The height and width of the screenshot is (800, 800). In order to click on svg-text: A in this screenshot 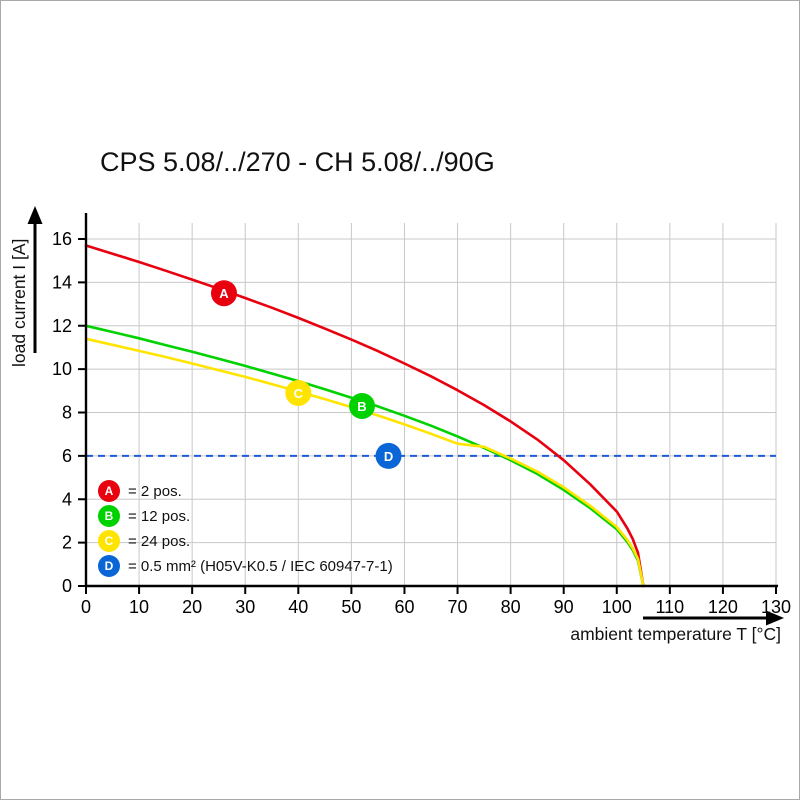, I will do `click(224, 293)`.